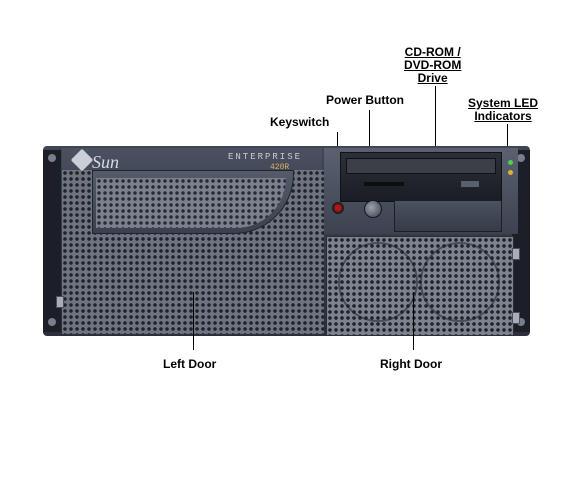 The width and height of the screenshot is (576, 481). What do you see at coordinates (435, 123) in the screenshot?
I see `cdrom-leader-line` at bounding box center [435, 123].